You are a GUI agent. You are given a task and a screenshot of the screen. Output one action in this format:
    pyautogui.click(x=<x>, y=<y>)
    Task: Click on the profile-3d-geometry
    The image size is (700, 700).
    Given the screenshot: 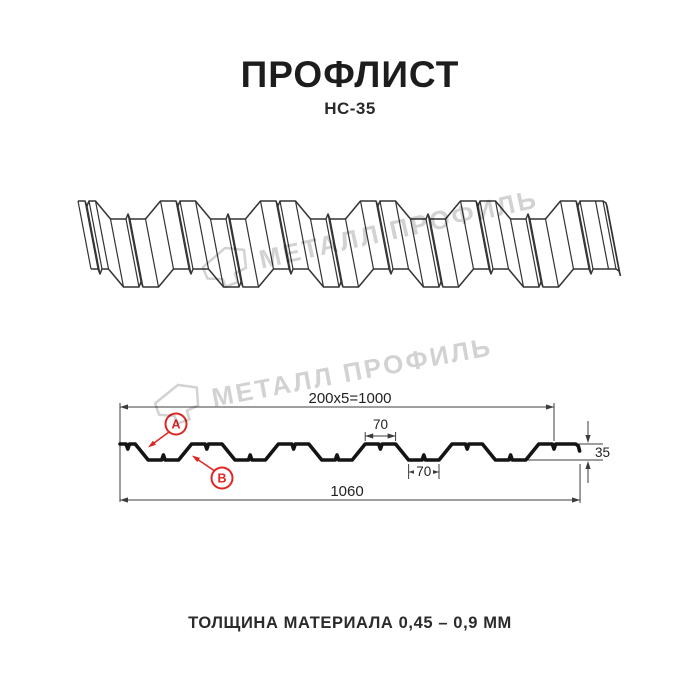 What is the action you would take?
    pyautogui.click(x=349, y=244)
    